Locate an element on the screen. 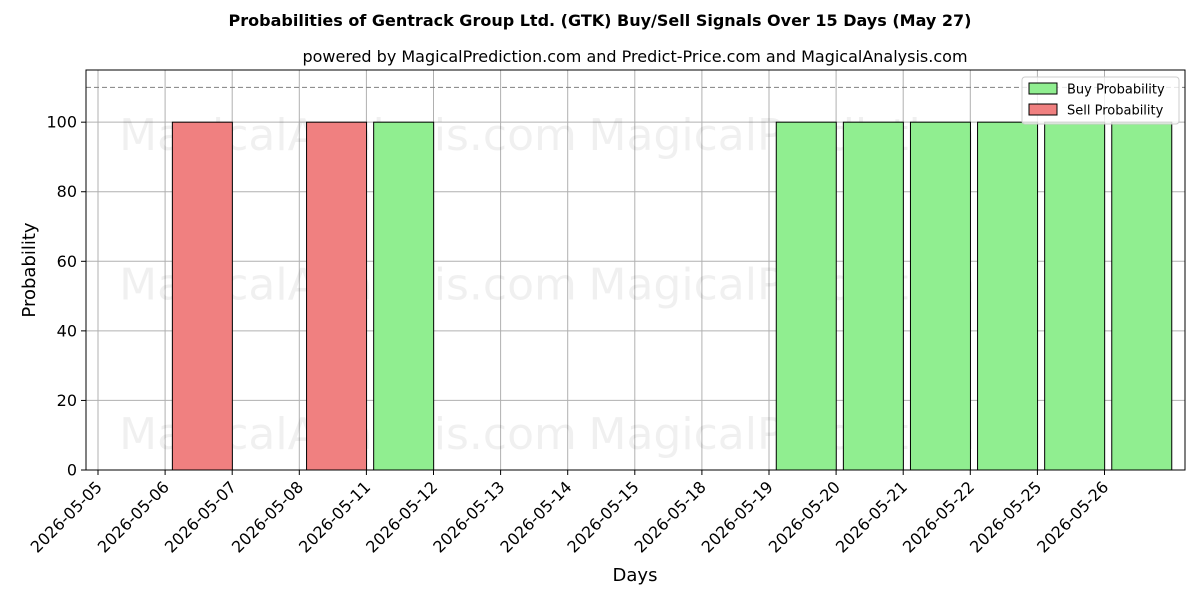 This screenshot has height=600, width=1200. legend-label-sell: Sell Probability is located at coordinates (1115, 111).